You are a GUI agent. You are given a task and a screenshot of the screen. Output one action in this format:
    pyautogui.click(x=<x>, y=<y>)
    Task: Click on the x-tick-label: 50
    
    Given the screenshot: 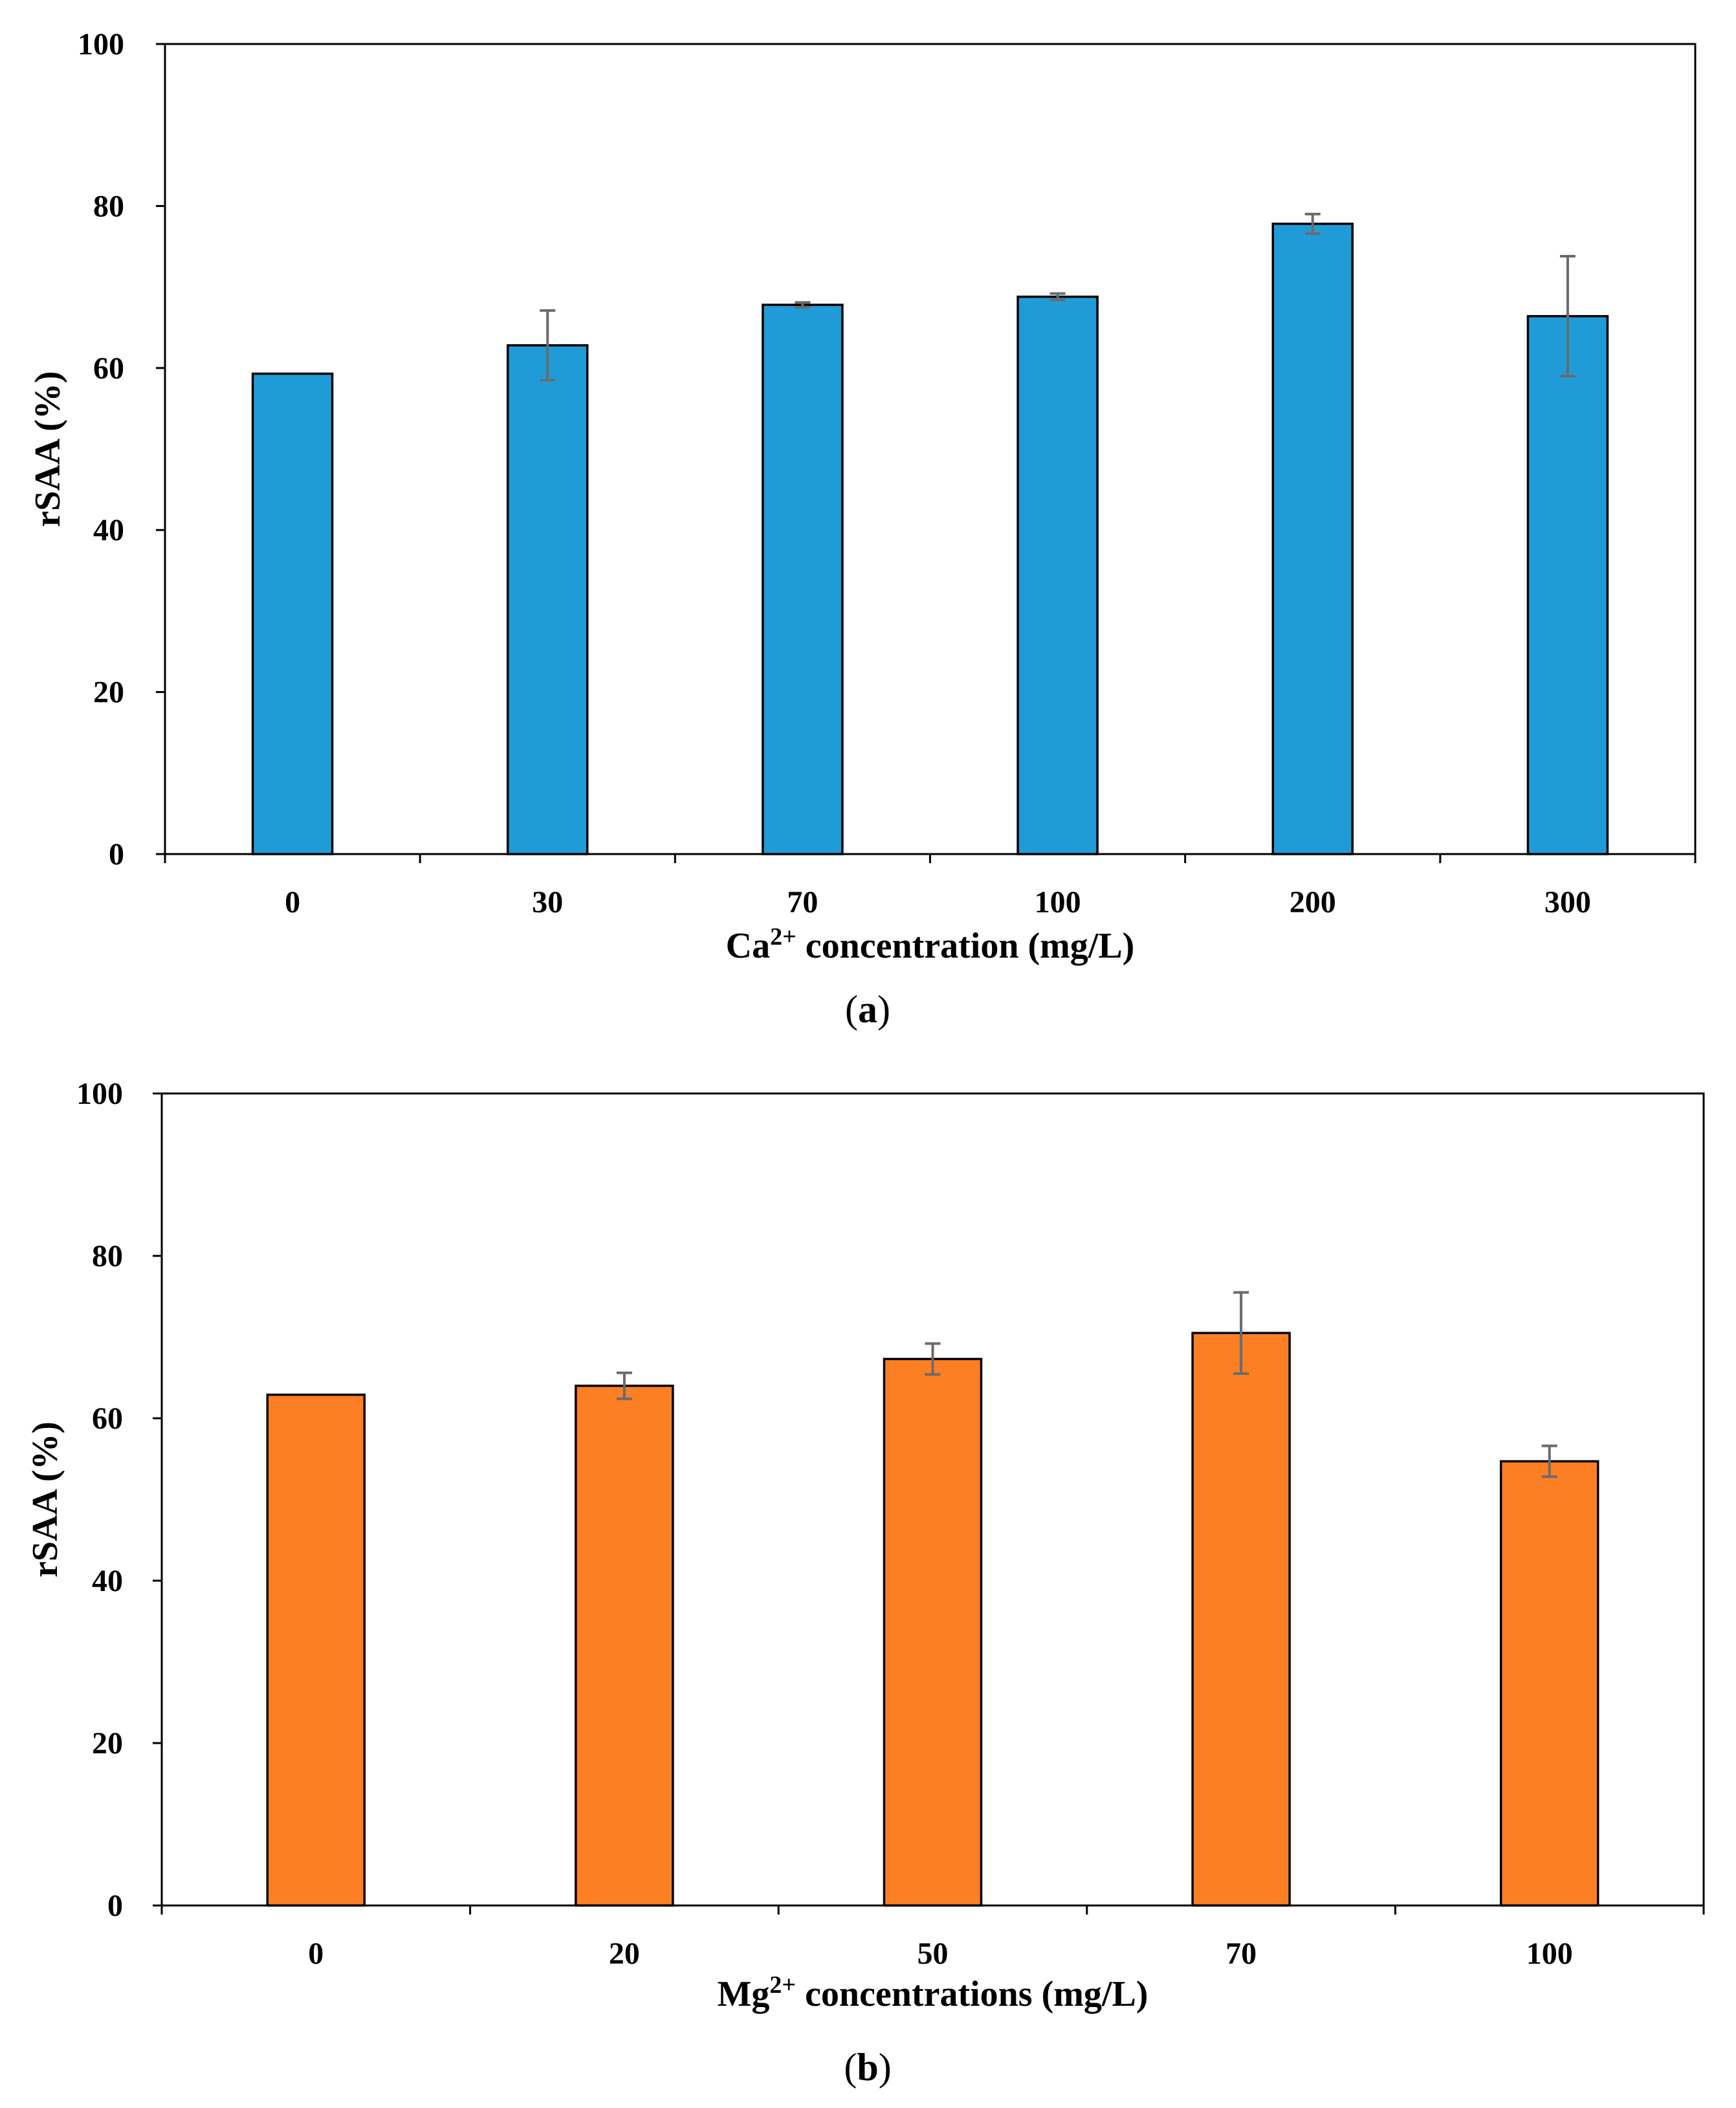 What is the action you would take?
    pyautogui.click(x=933, y=1954)
    